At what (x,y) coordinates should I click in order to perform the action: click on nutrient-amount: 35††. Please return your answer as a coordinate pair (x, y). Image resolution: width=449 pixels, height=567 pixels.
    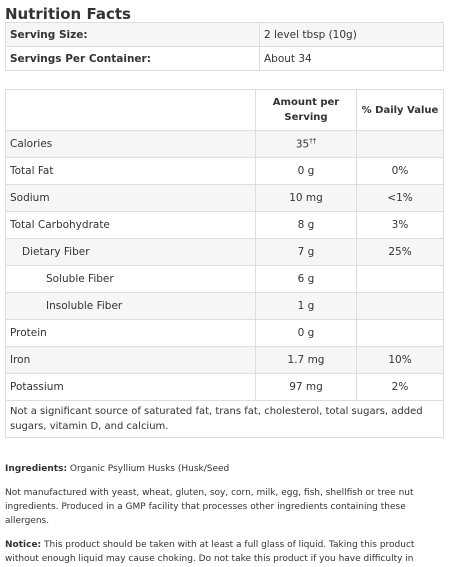
    Looking at the image, I should click on (306, 144).